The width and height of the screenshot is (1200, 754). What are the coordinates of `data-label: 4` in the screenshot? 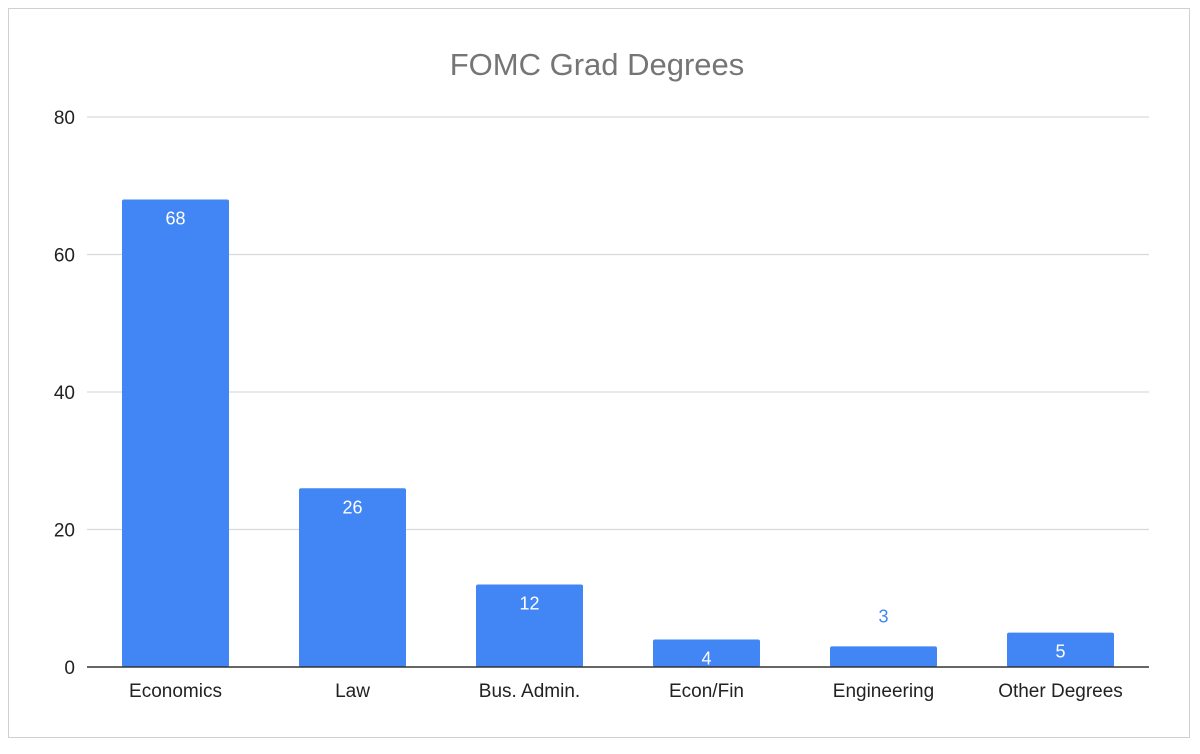 It's located at (706, 659).